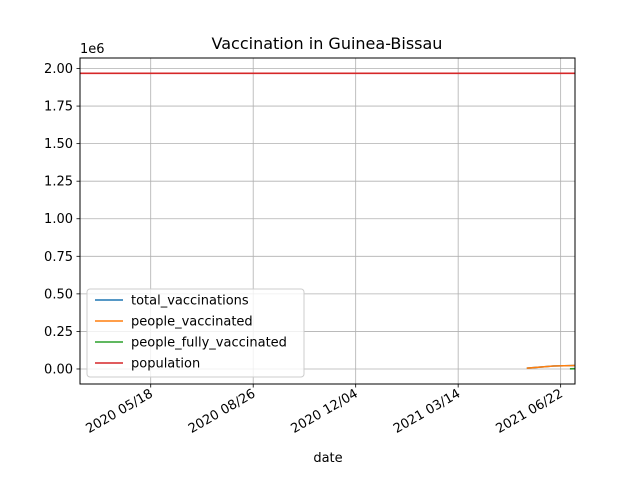  I want to click on y-tick-label: 1.50, so click(58, 144).